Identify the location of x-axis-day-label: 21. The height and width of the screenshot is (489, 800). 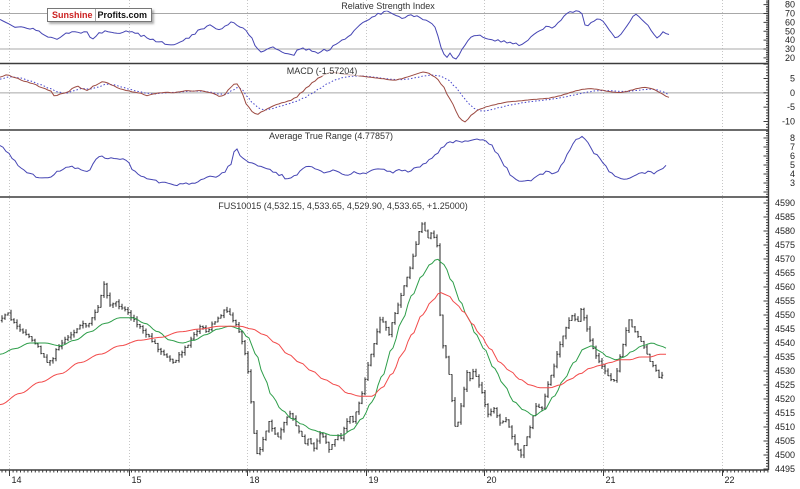
(611, 480).